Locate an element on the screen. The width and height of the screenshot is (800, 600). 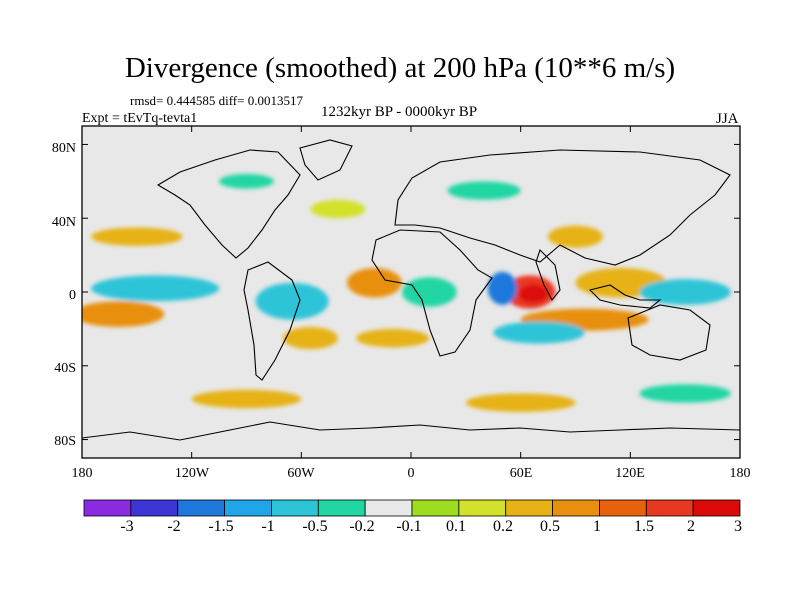
contour-tibet is located at coordinates (575, 236).